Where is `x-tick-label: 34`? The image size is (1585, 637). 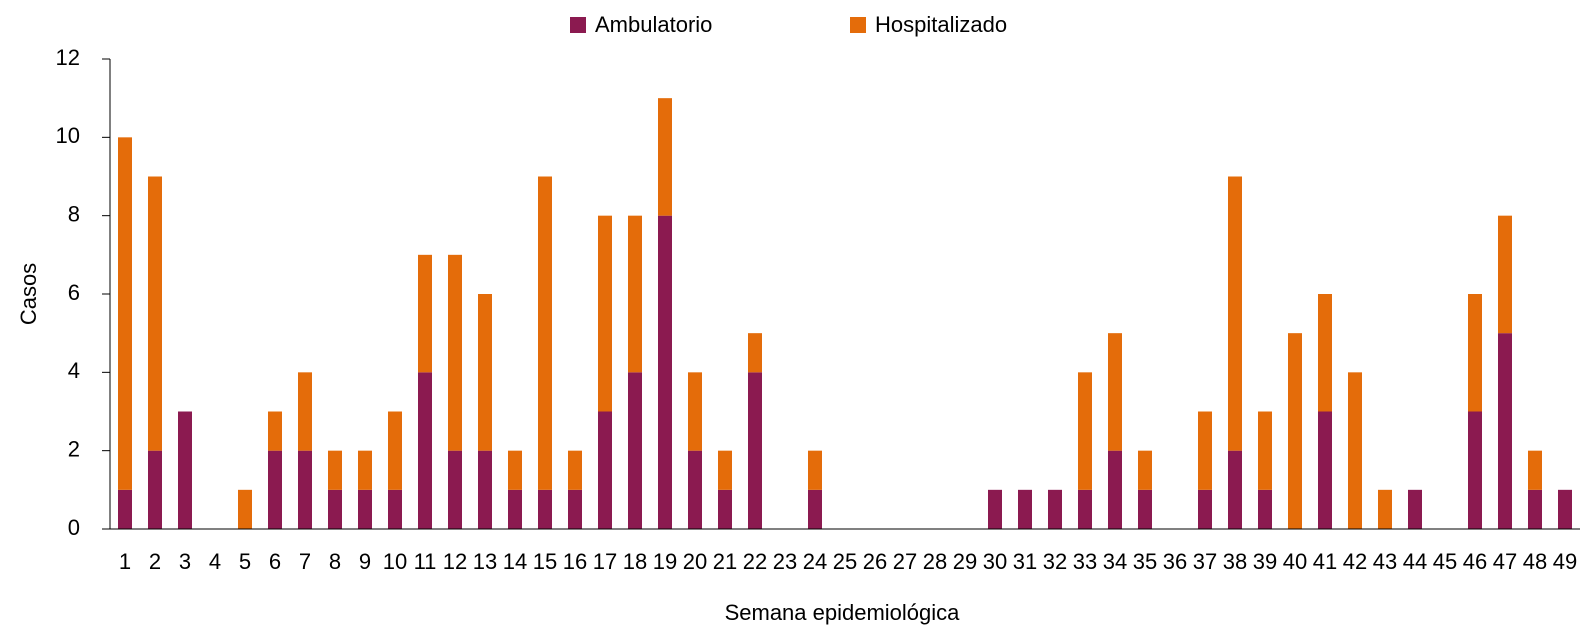
x-tick-label: 34 is located at coordinates (1115, 561).